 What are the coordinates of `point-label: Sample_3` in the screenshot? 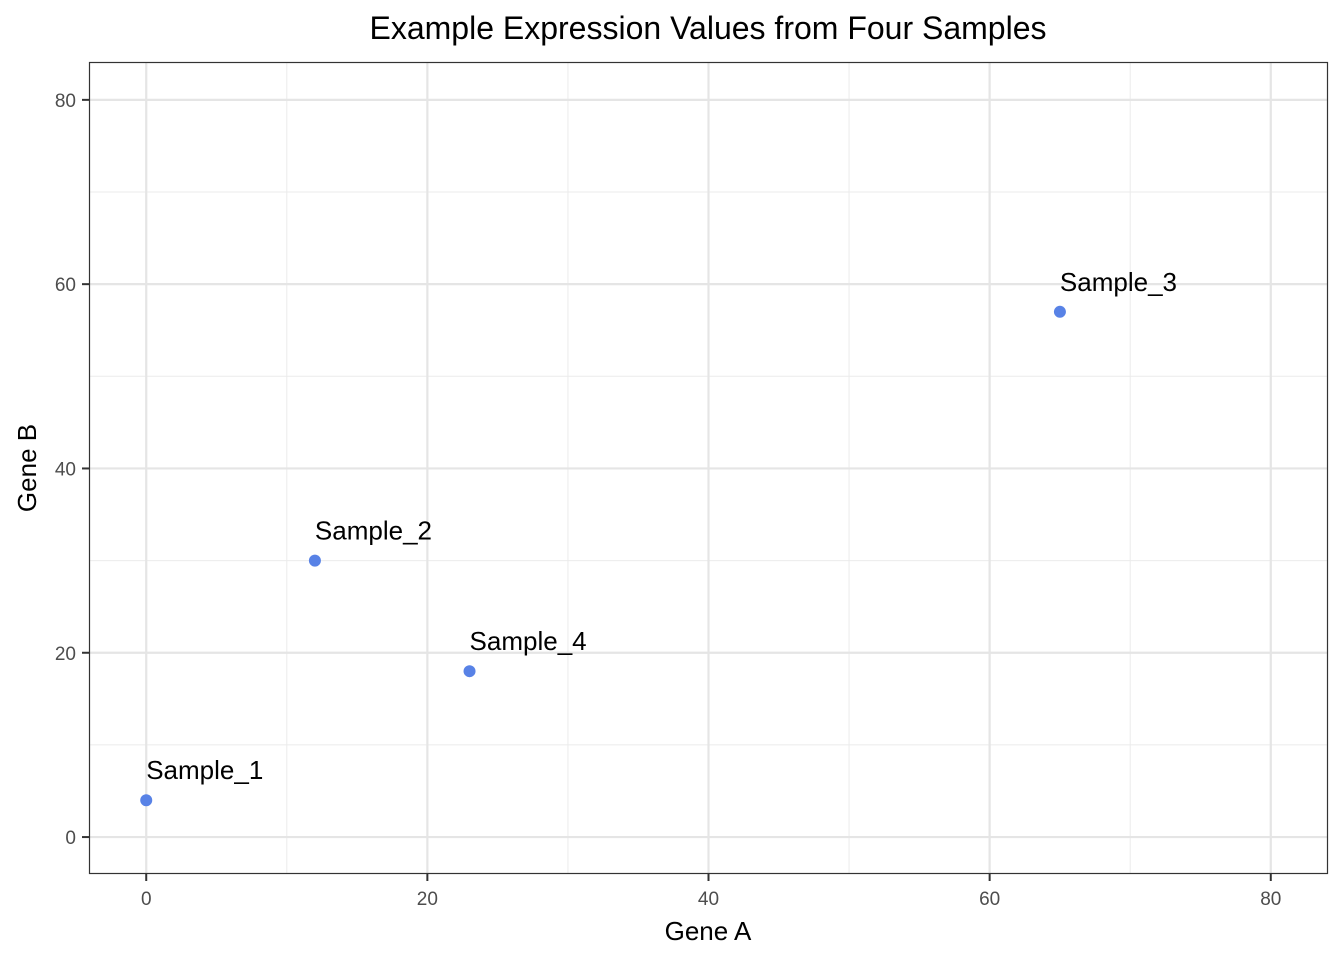 It's located at (1118, 282).